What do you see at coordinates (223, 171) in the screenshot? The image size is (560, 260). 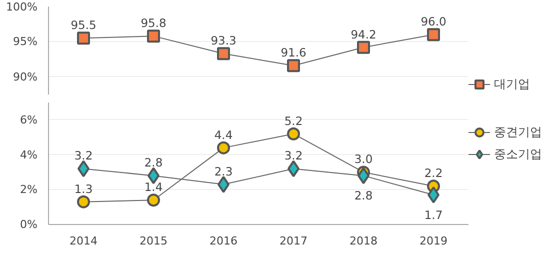 I see `data-label: 2.3` at bounding box center [223, 171].